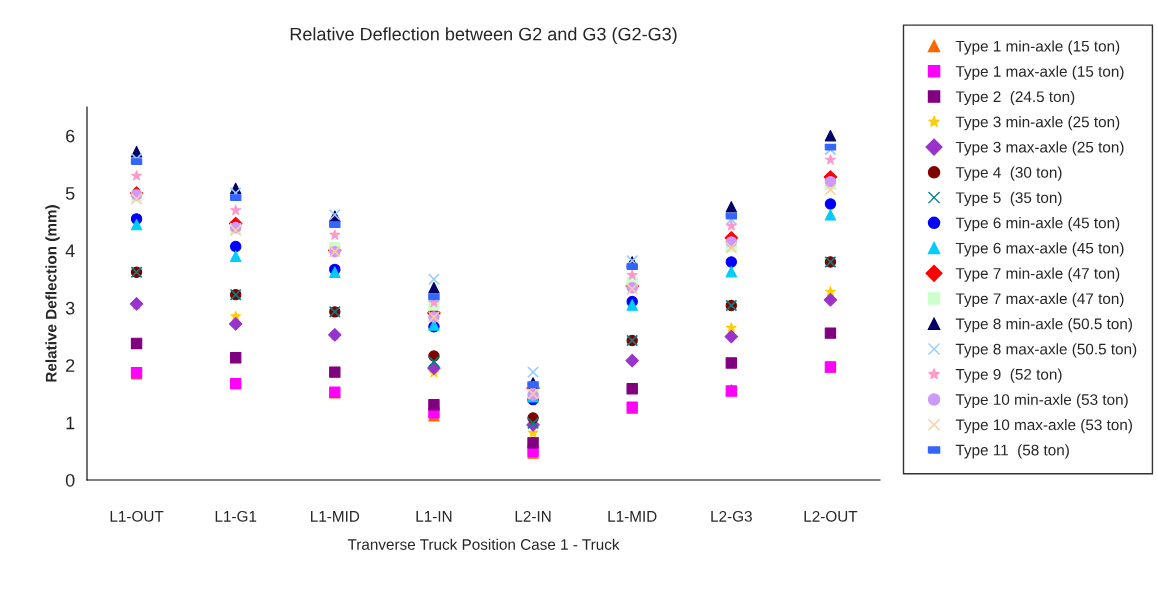  I want to click on legend-label: Type 10 max-axle (53 ton), so click(1043, 426).